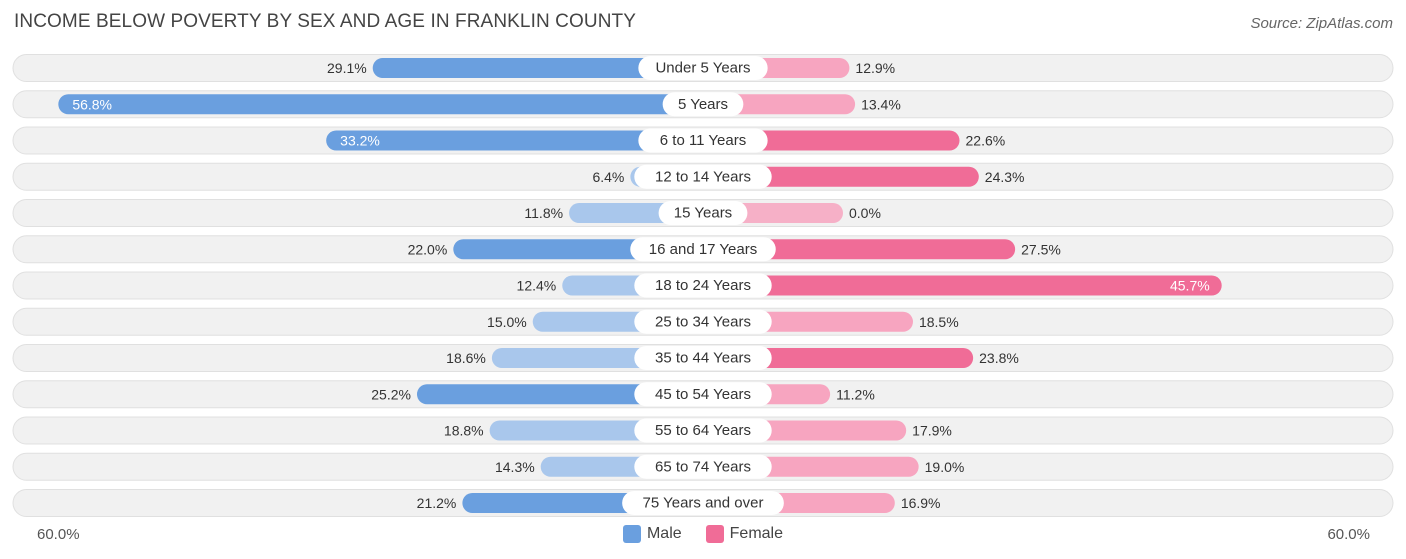 This screenshot has height=559, width=1406. I want to click on bar-female-18-to-24-years, so click(957, 285).